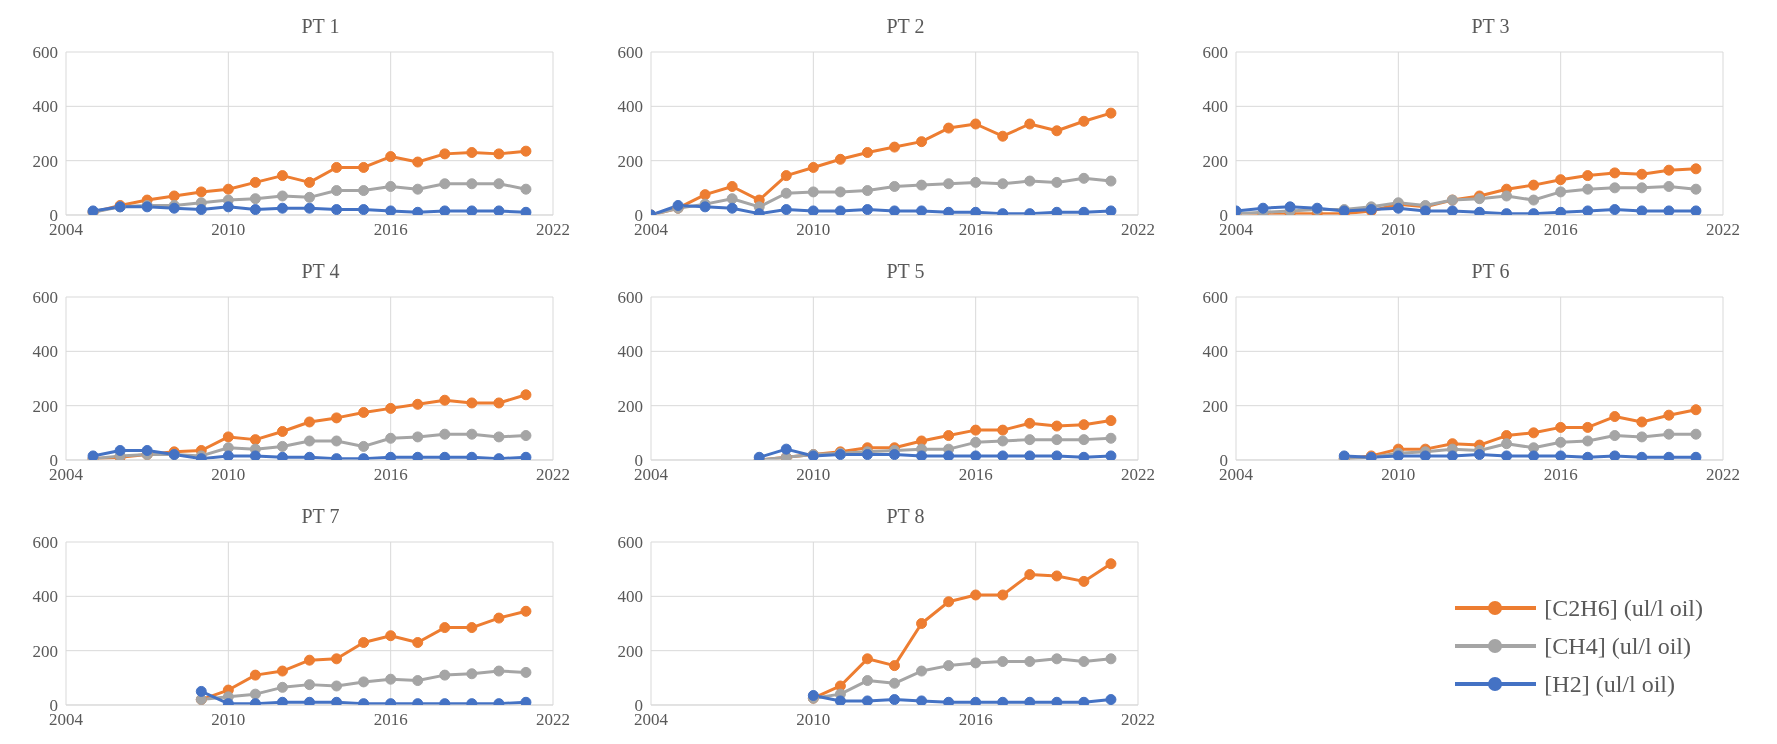  Describe the element at coordinates (905, 271) in the screenshot. I see `chart-title: PT 5` at that location.